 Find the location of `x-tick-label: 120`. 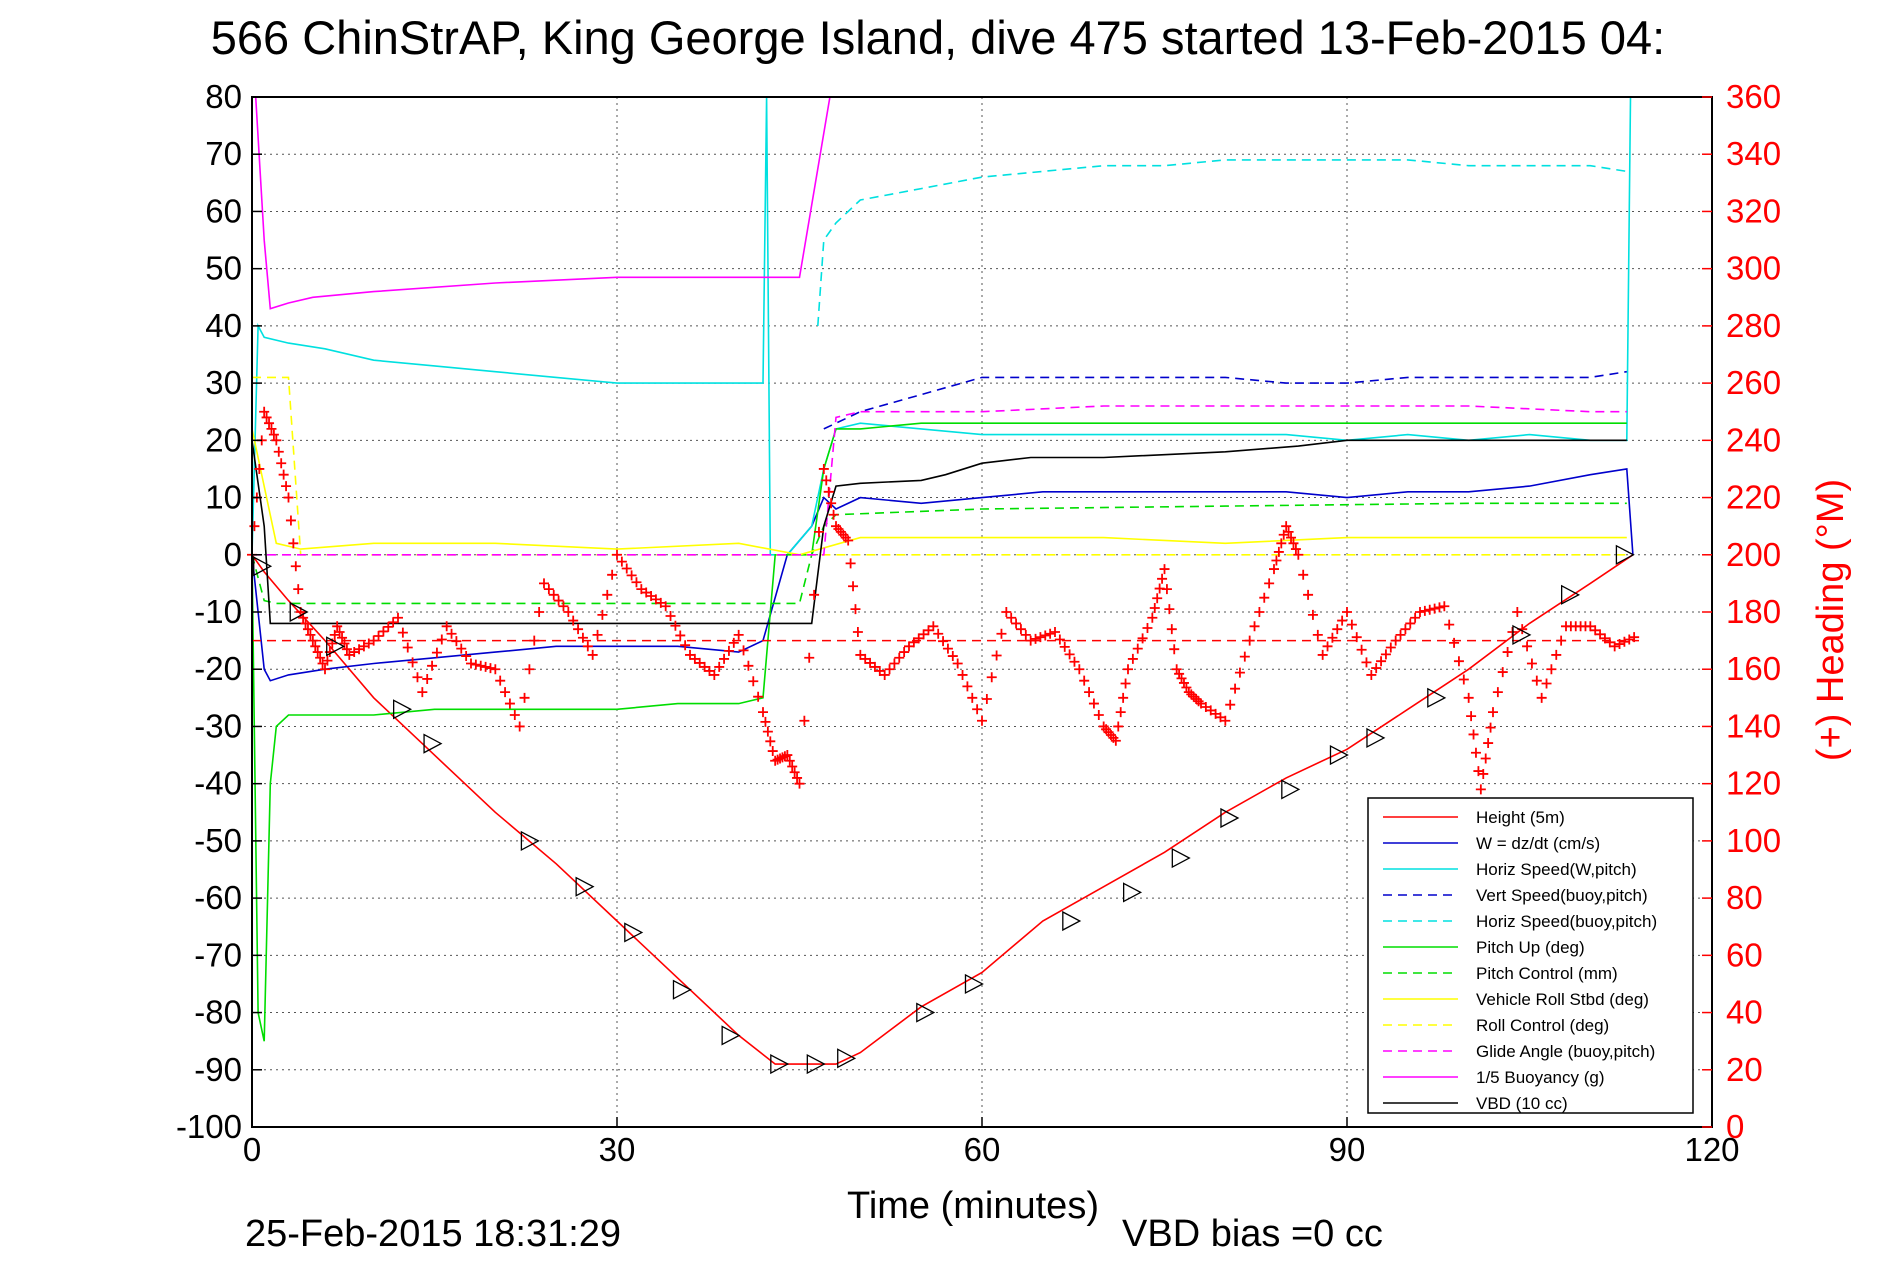

x-tick-label: 120 is located at coordinates (1711, 1149).